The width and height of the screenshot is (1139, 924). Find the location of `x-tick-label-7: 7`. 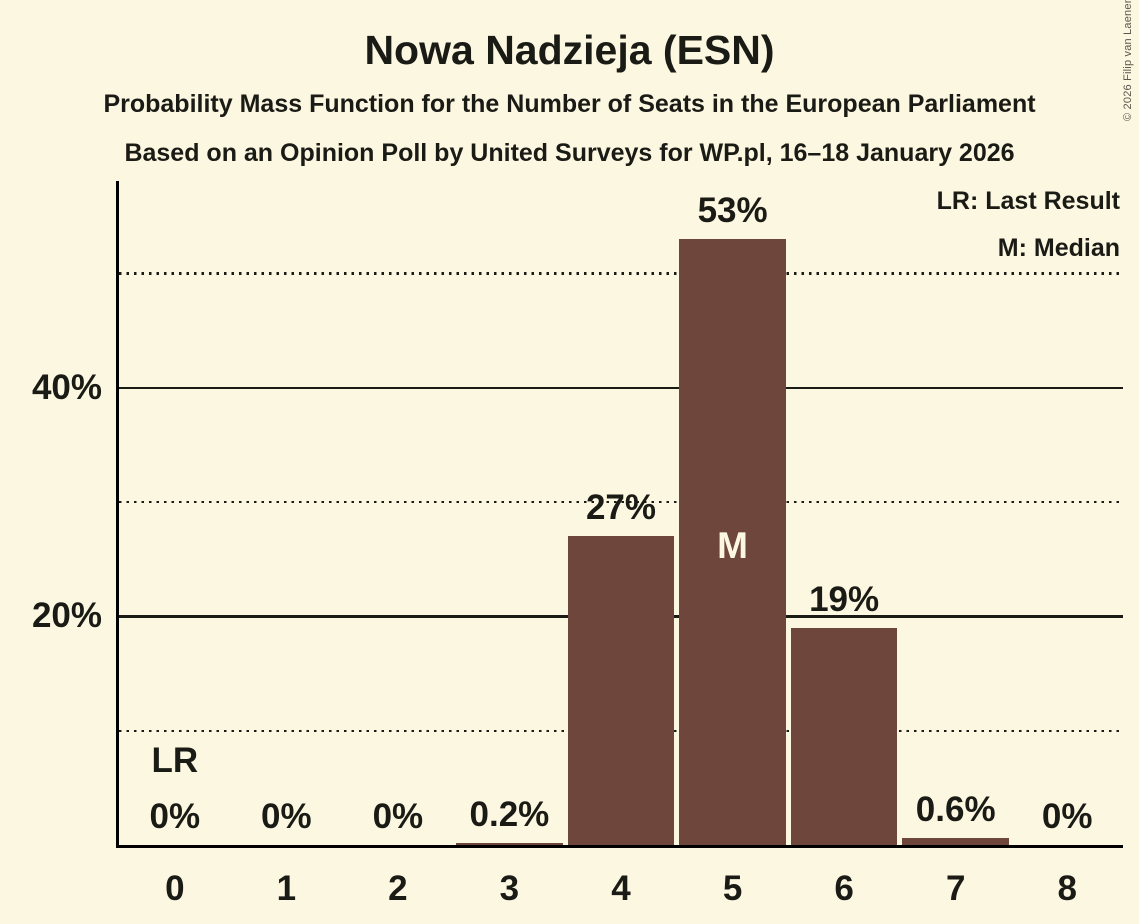

x-tick-label-7: 7 is located at coordinates (955, 888).